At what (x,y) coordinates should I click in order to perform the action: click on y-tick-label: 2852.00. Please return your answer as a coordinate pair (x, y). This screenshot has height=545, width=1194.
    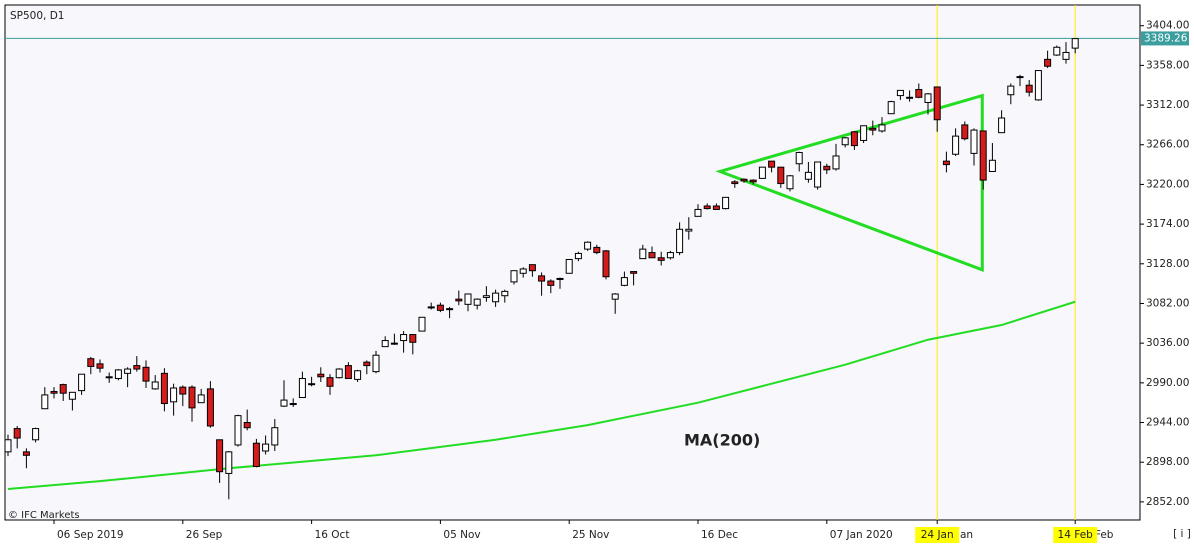
    Looking at the image, I should click on (1167, 502).